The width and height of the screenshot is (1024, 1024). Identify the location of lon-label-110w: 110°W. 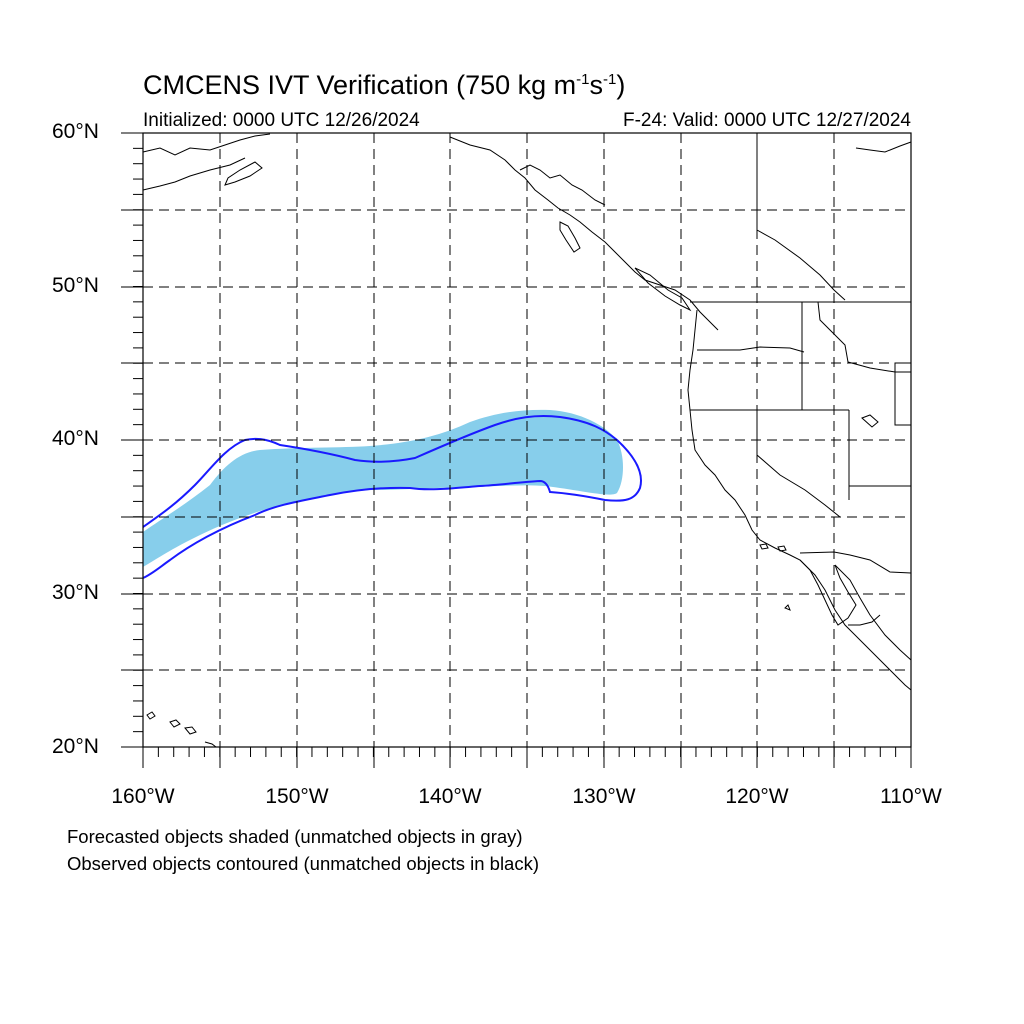
(911, 796).